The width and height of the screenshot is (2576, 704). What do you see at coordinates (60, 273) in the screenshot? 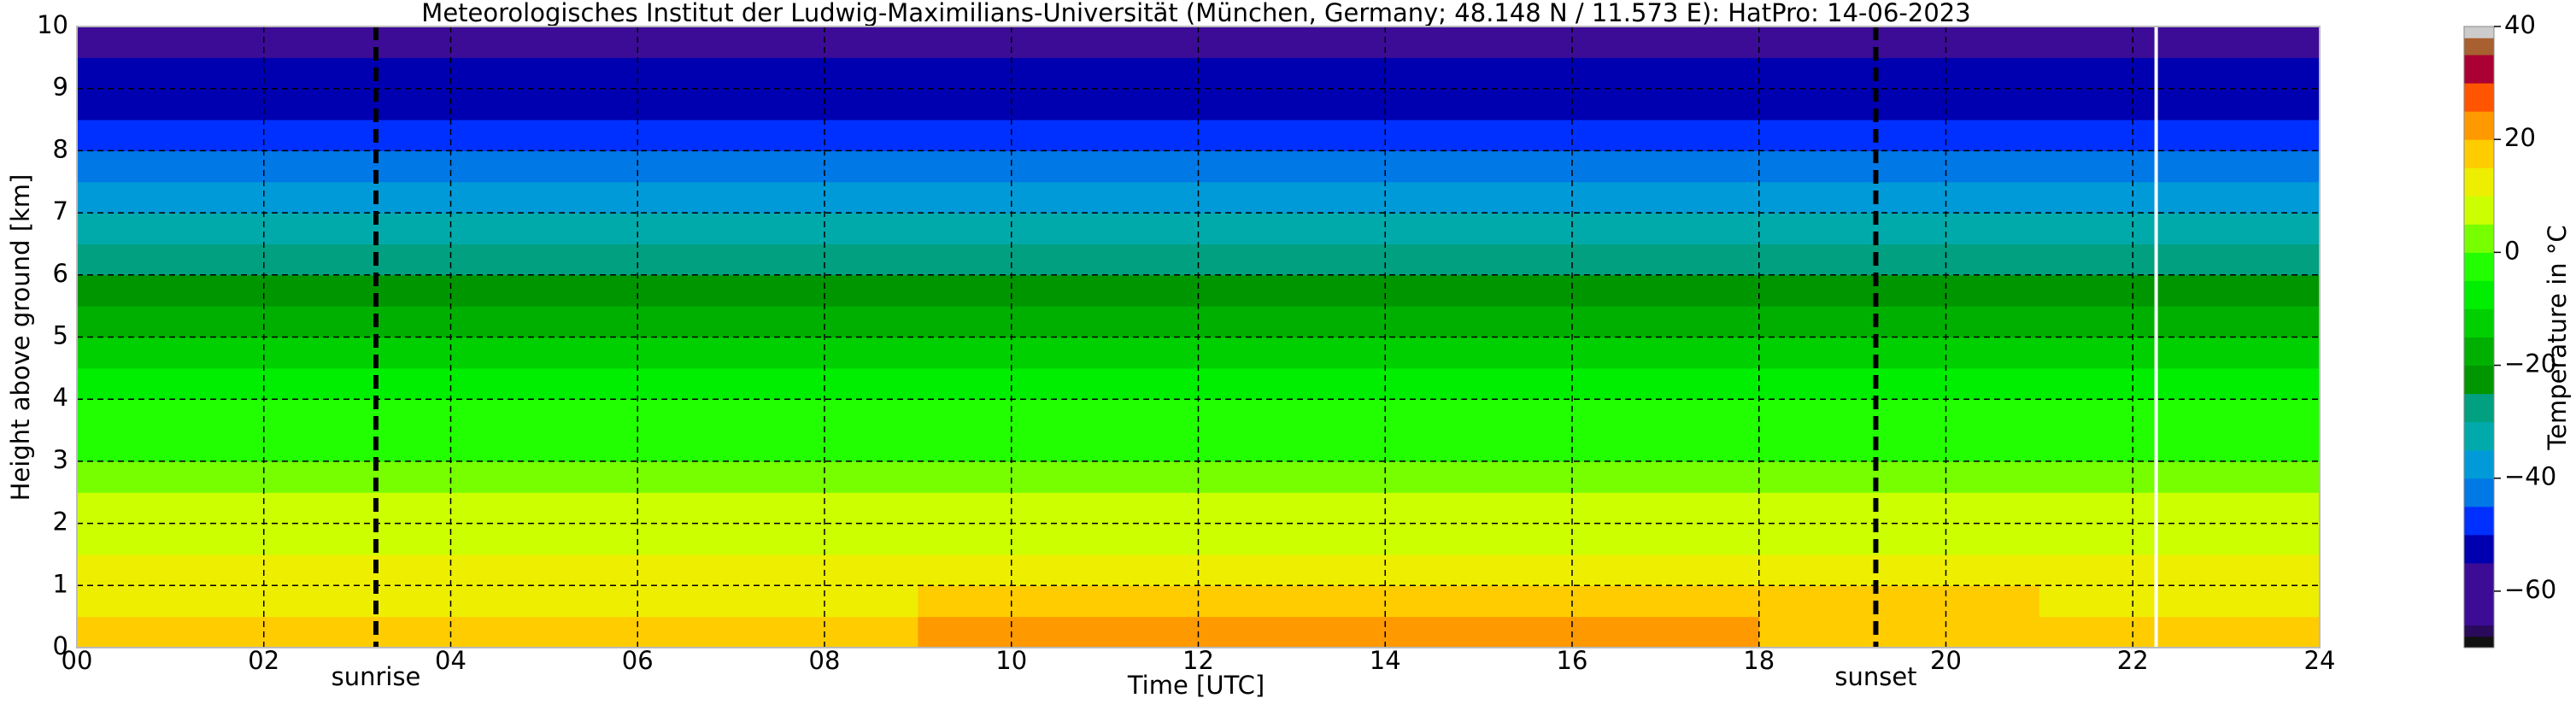
I see `y-tick-label: 6` at bounding box center [60, 273].